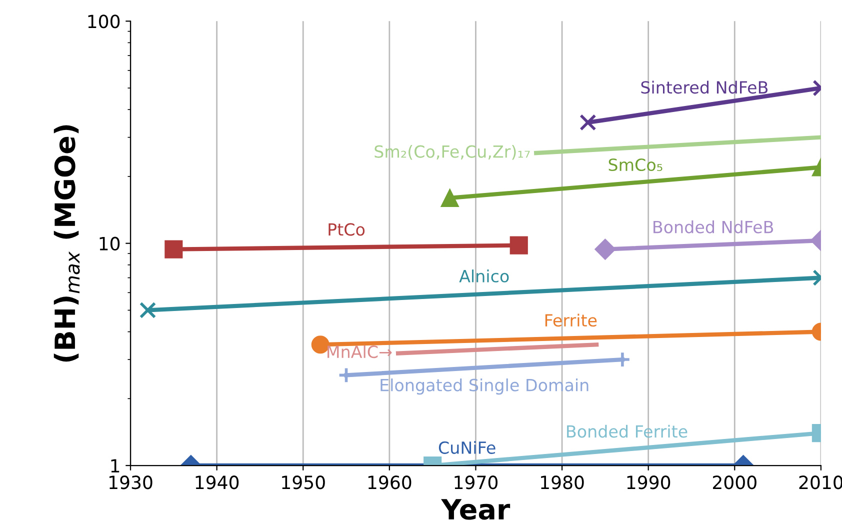 The height and width of the screenshot is (529, 842). I want to click on x-tick-label: 1960, so click(390, 483).